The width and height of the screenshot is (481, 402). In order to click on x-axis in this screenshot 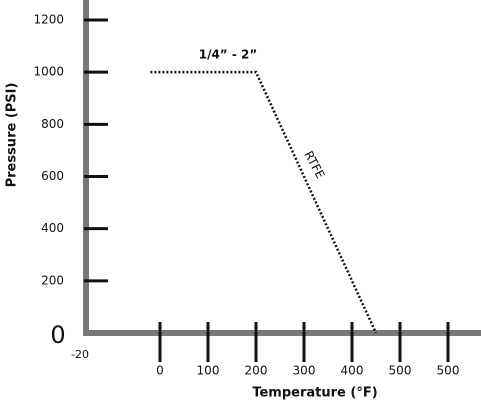, I will do `click(282, 333)`.